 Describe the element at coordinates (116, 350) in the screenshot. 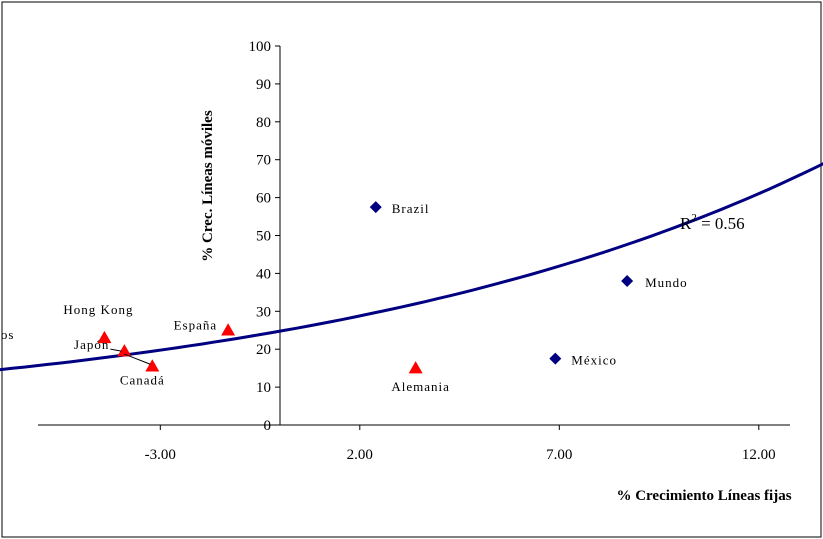

I see `leader-line-japon` at that location.